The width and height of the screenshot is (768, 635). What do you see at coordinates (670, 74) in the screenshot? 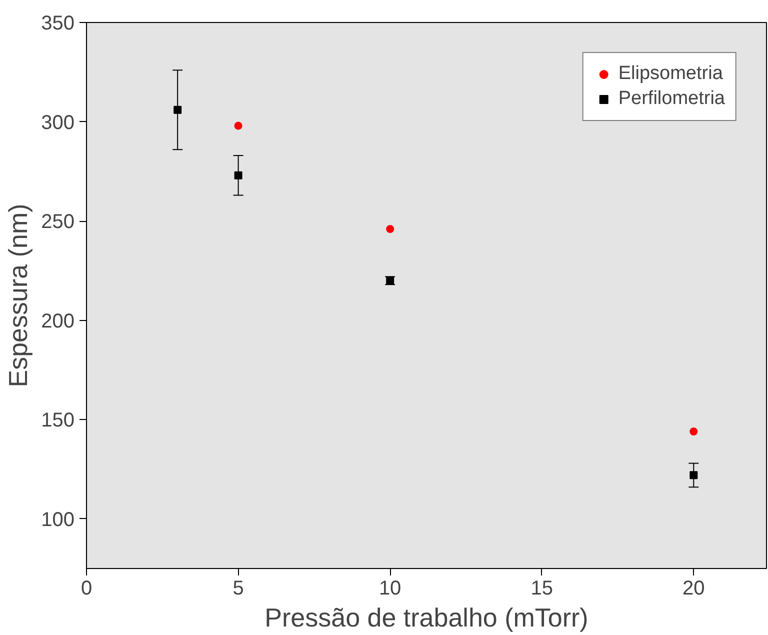
I see `legend-label: Elipsometria` at bounding box center [670, 74].